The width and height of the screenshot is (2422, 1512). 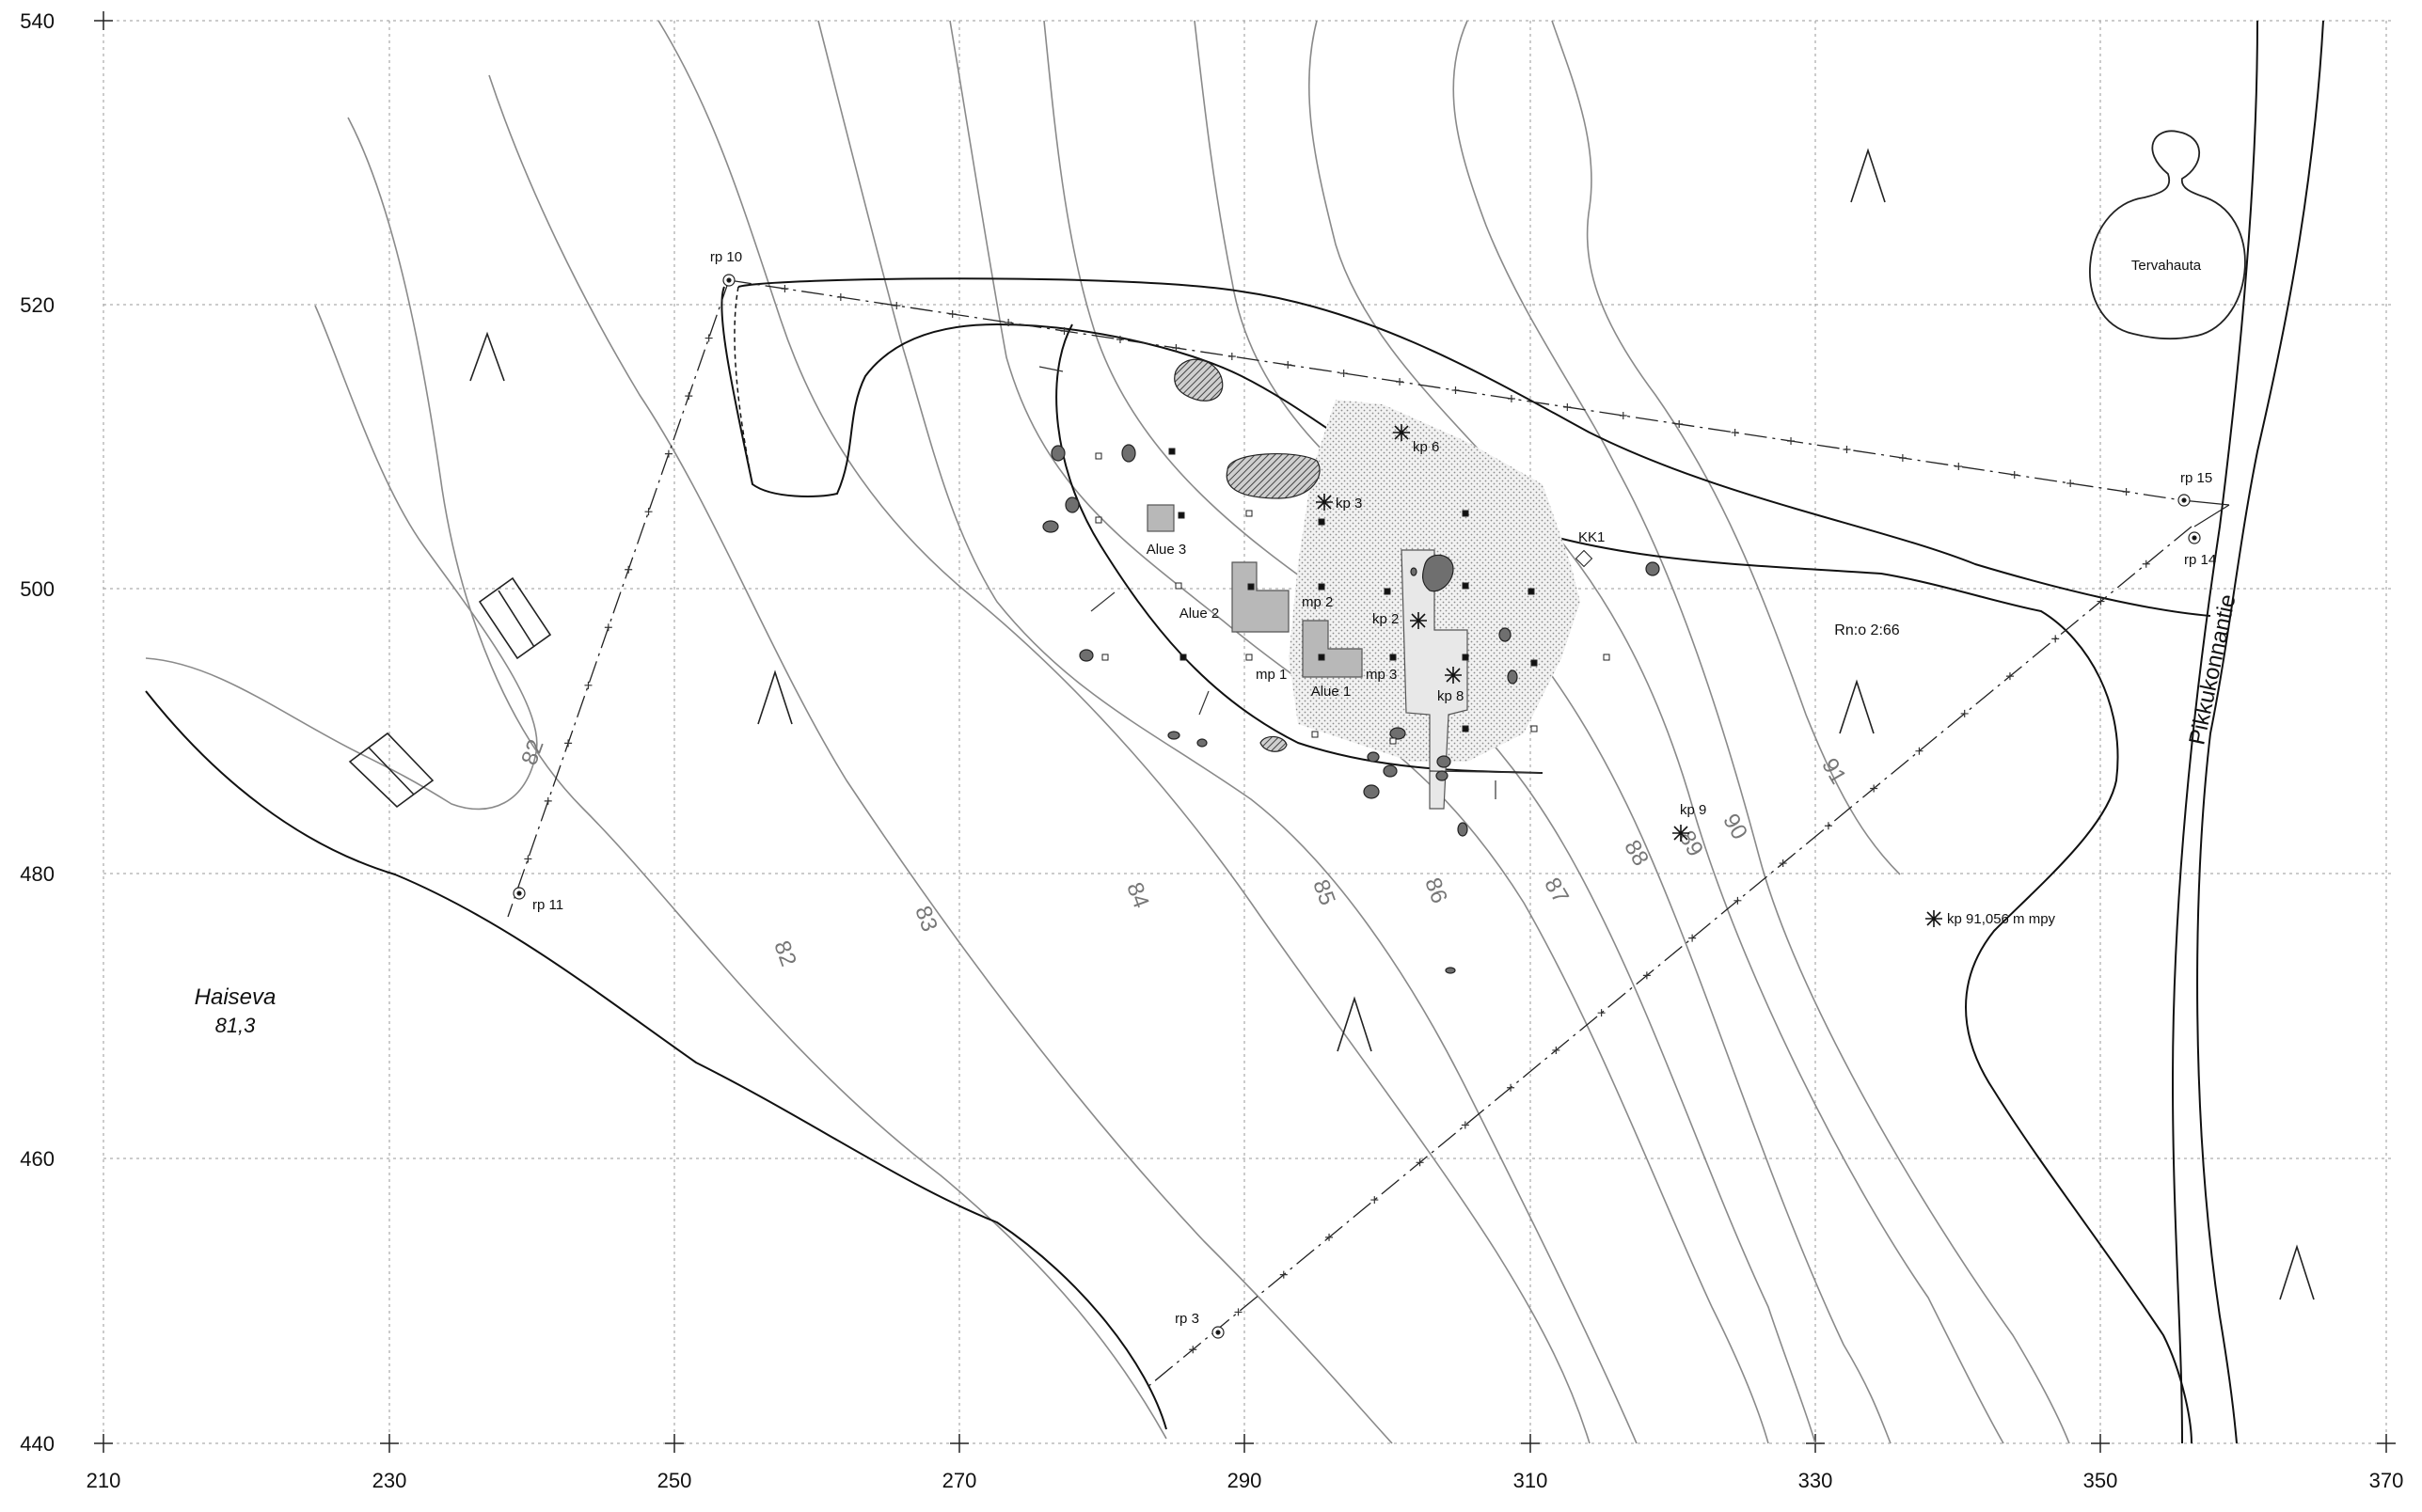 What do you see at coordinates (1331, 692) in the screenshot?
I see `area-label: Alue 1` at bounding box center [1331, 692].